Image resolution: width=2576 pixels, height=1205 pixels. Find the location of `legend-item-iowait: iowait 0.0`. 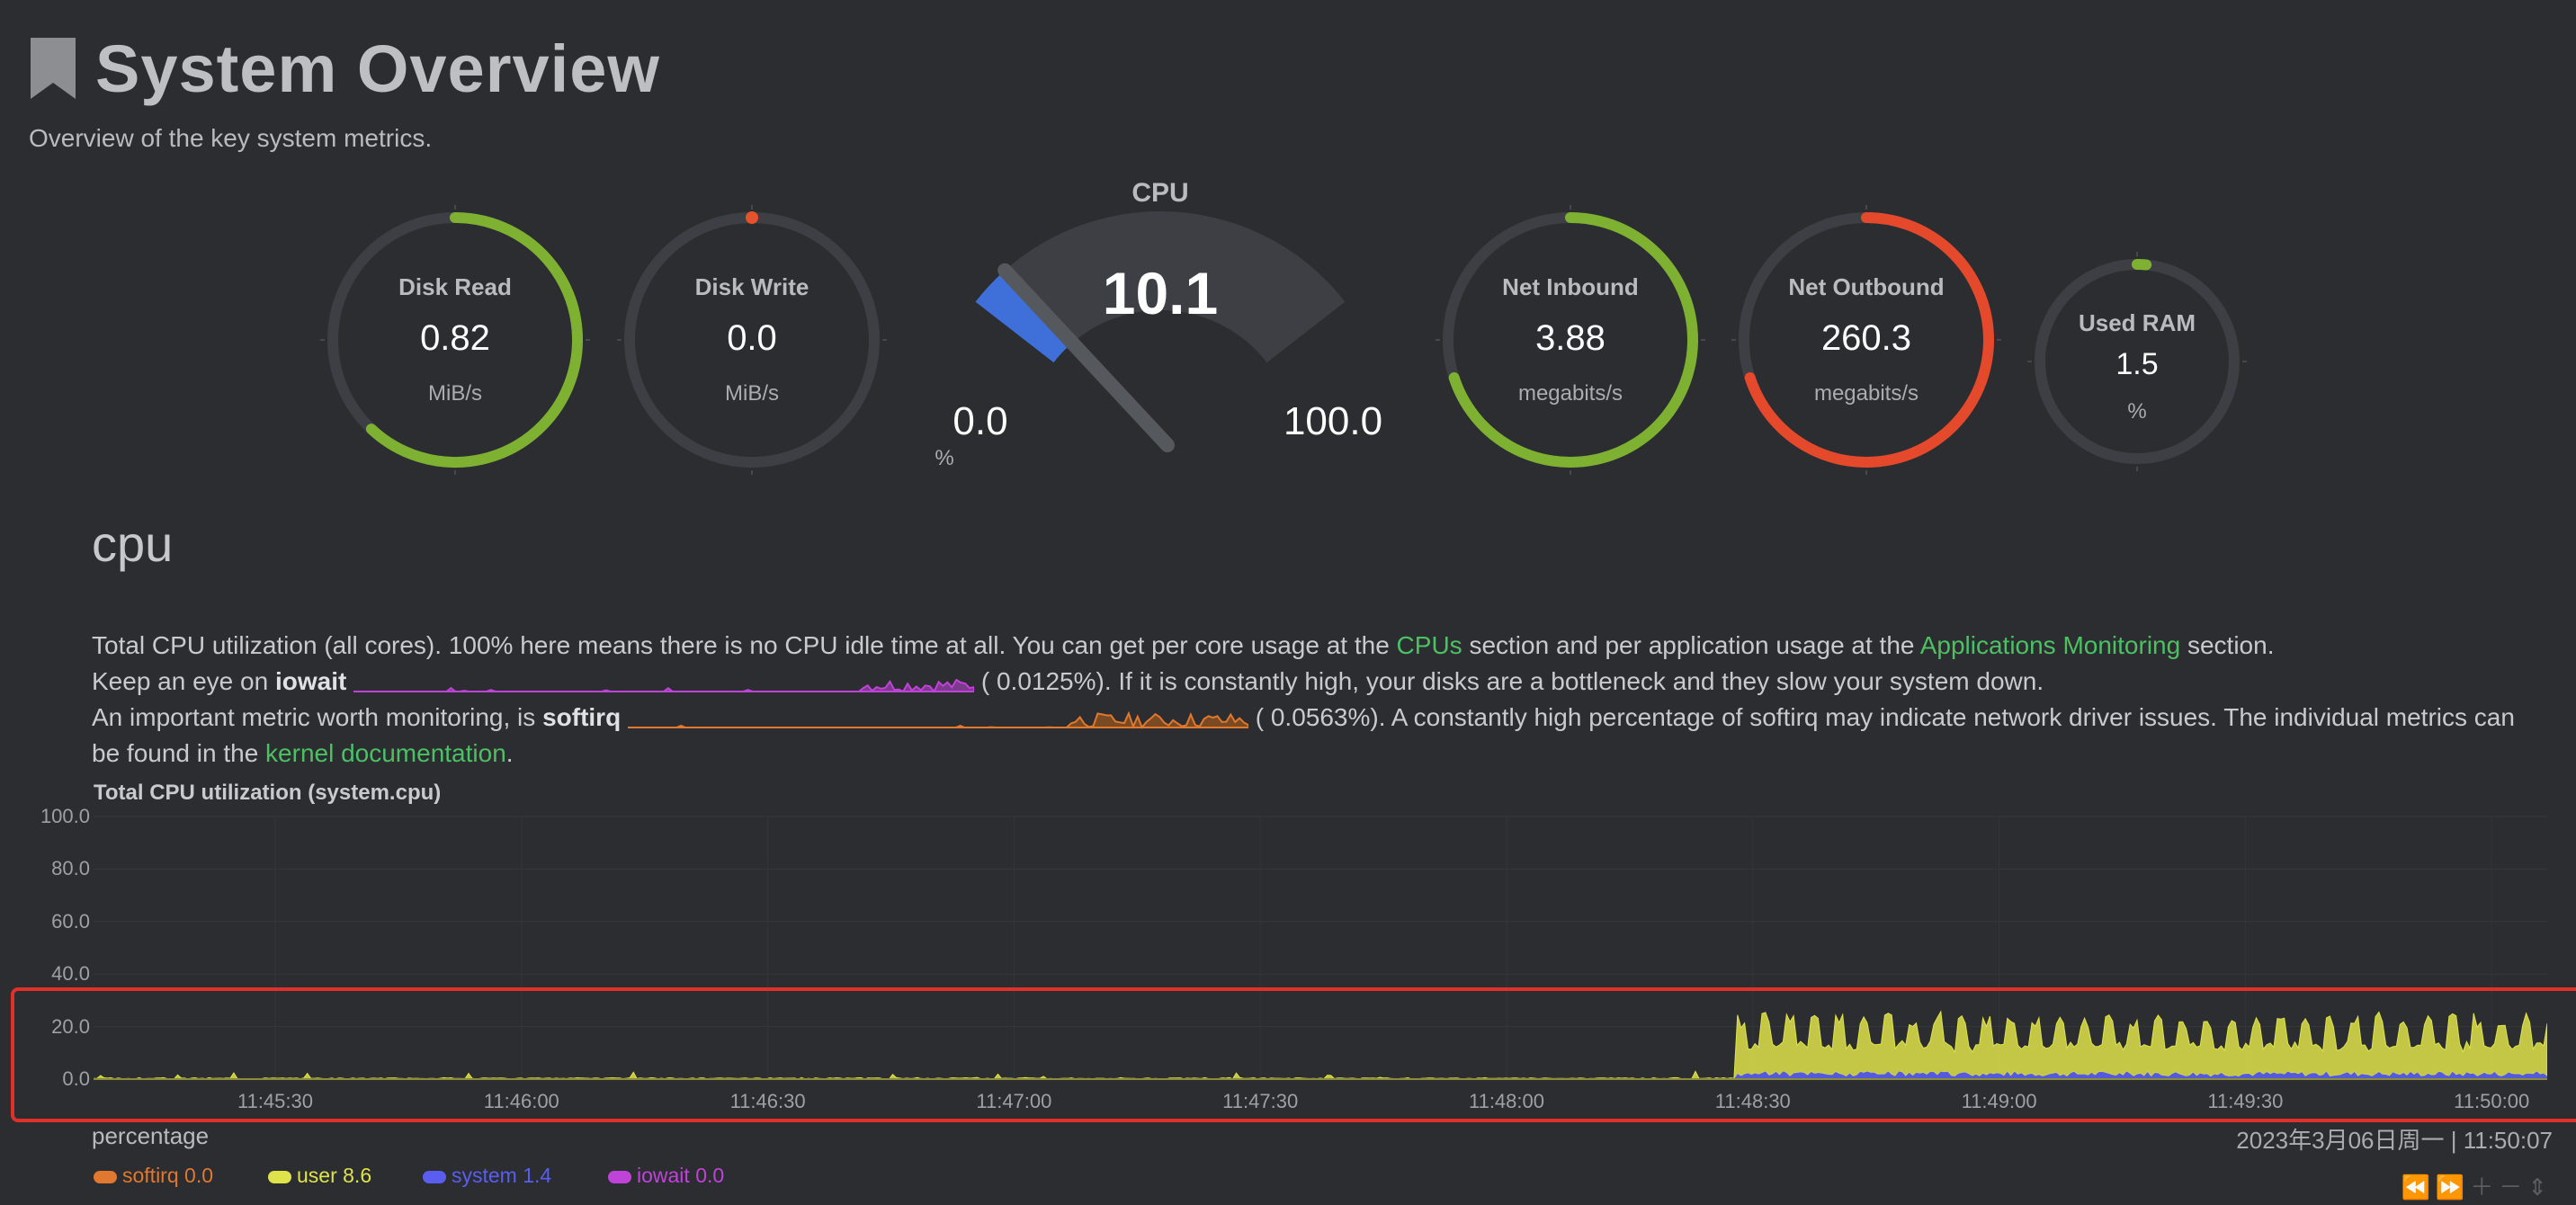

legend-item-iowait: iowait 0.0 is located at coordinates (666, 1176).